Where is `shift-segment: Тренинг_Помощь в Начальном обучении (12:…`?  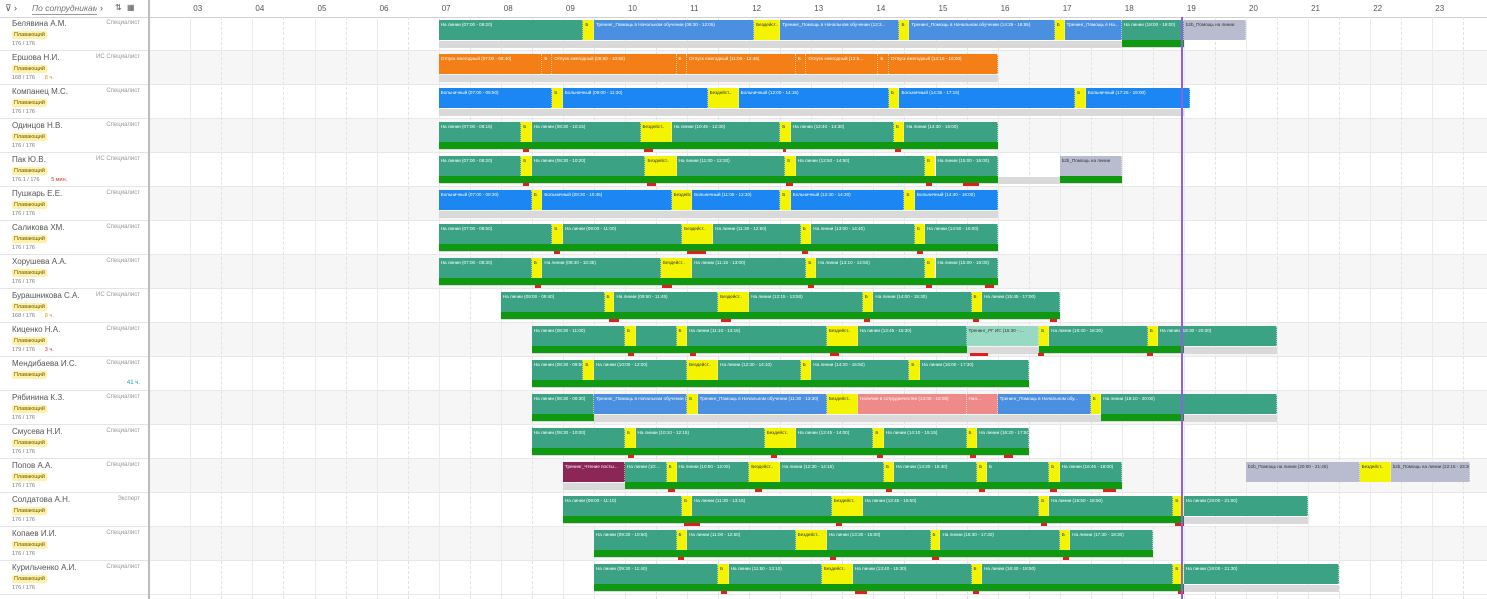 shift-segment: Тренинг_Помощь в Начальном обучении (12:… is located at coordinates (840, 30).